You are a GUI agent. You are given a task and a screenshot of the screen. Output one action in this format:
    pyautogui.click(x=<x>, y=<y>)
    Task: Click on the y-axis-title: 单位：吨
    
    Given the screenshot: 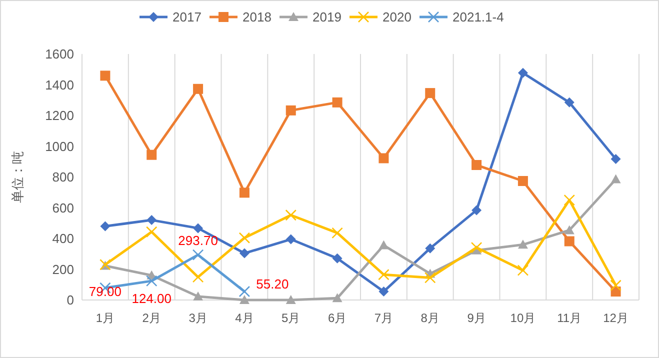 What is the action you would take?
    pyautogui.click(x=17, y=177)
    